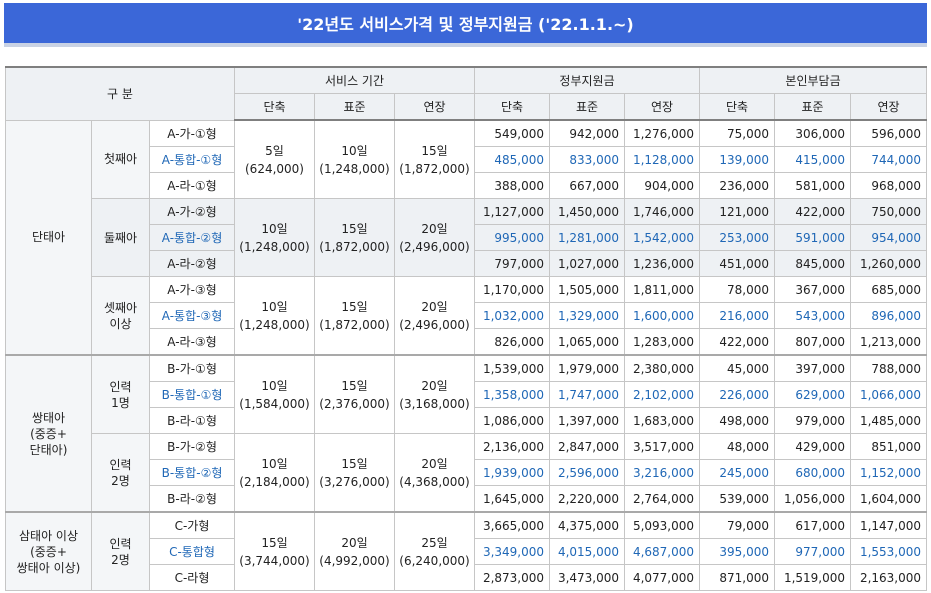 This screenshot has width=931, height=593. What do you see at coordinates (587, 263) in the screenshot?
I see `gov-support-cell: 1,027,000` at bounding box center [587, 263].